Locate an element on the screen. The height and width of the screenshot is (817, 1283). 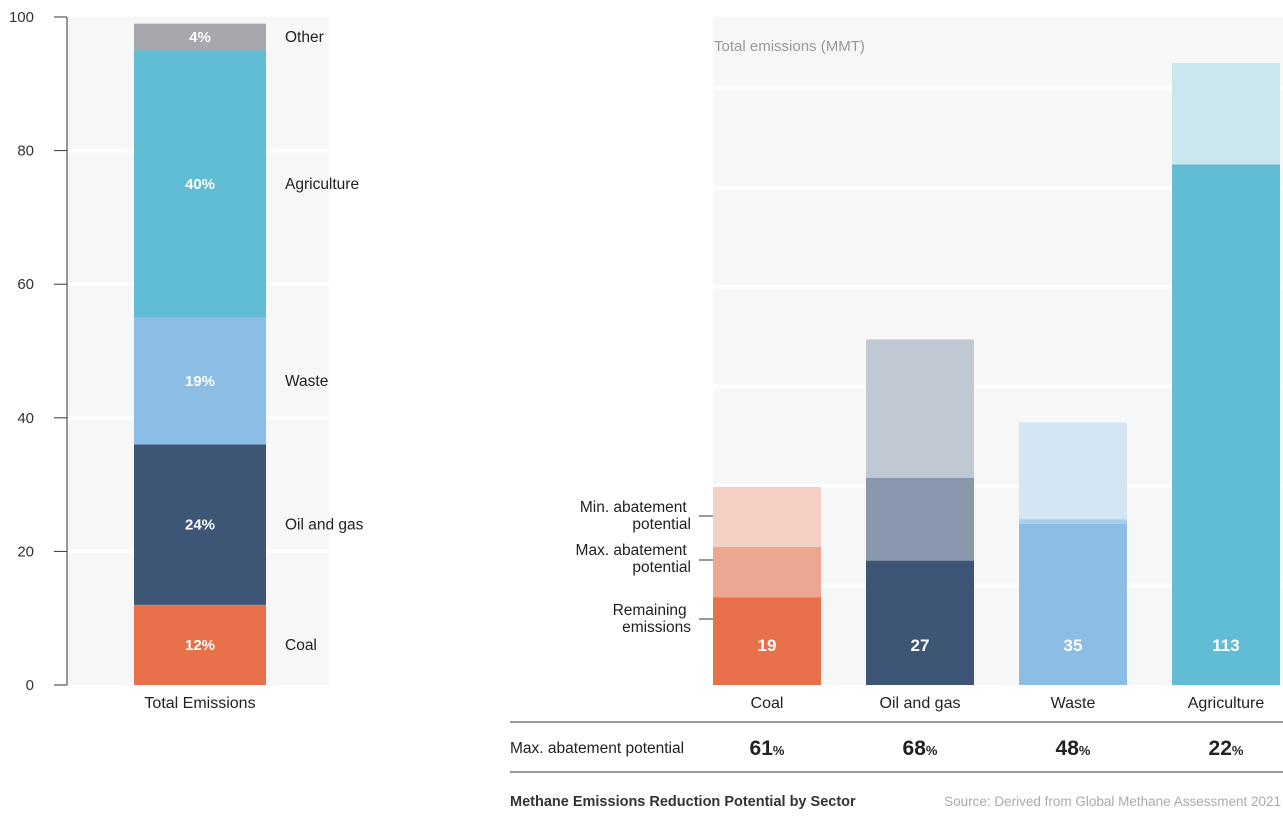
table-value-waste: 48% is located at coordinates (1073, 748).